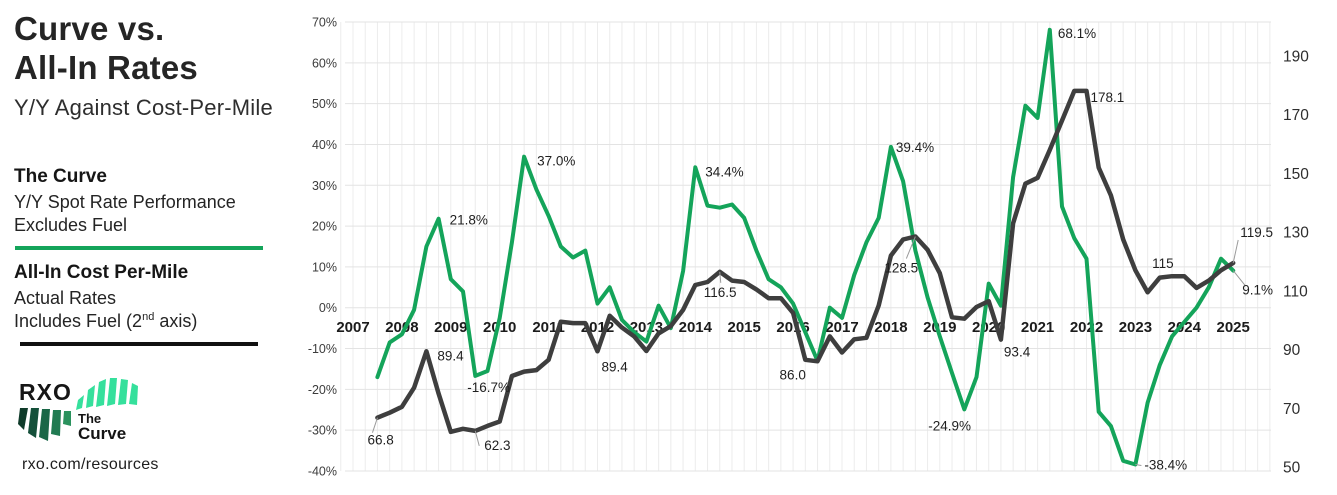 This screenshot has width=1337, height=495. I want to click on x-axis-year-label: 2018, so click(890, 327).